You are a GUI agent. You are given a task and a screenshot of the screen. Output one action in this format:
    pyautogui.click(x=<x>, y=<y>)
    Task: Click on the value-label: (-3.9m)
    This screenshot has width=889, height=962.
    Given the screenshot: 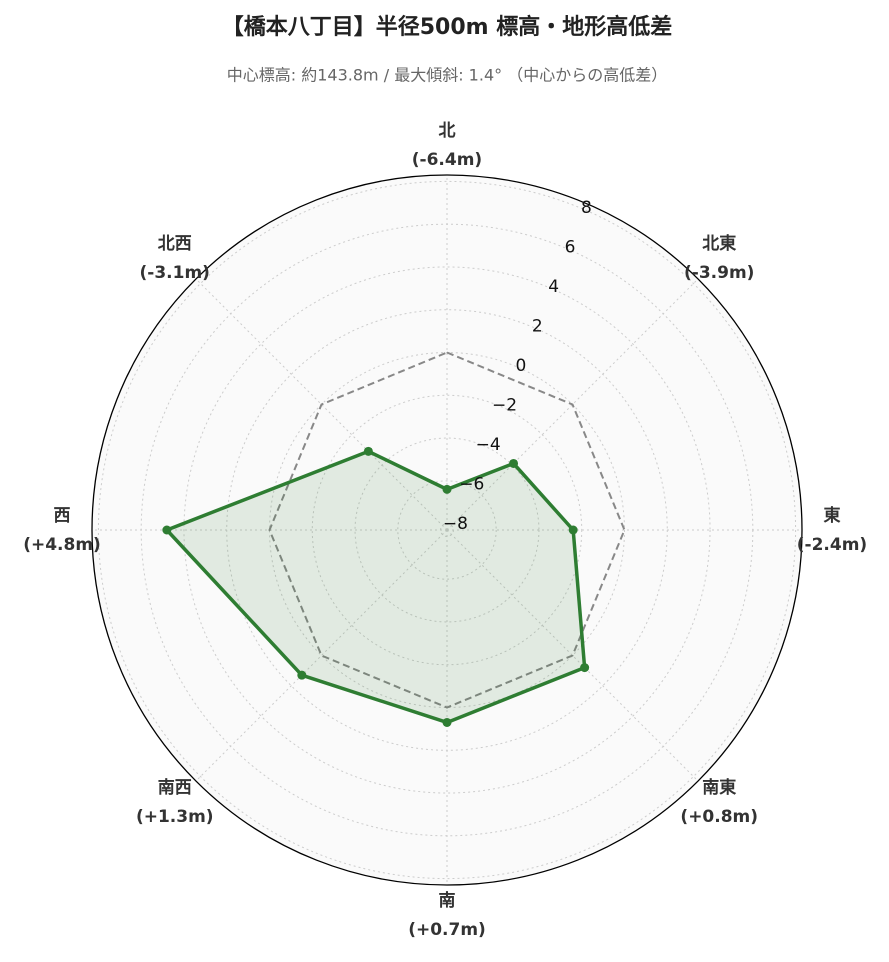 What is the action you would take?
    pyautogui.click(x=719, y=273)
    